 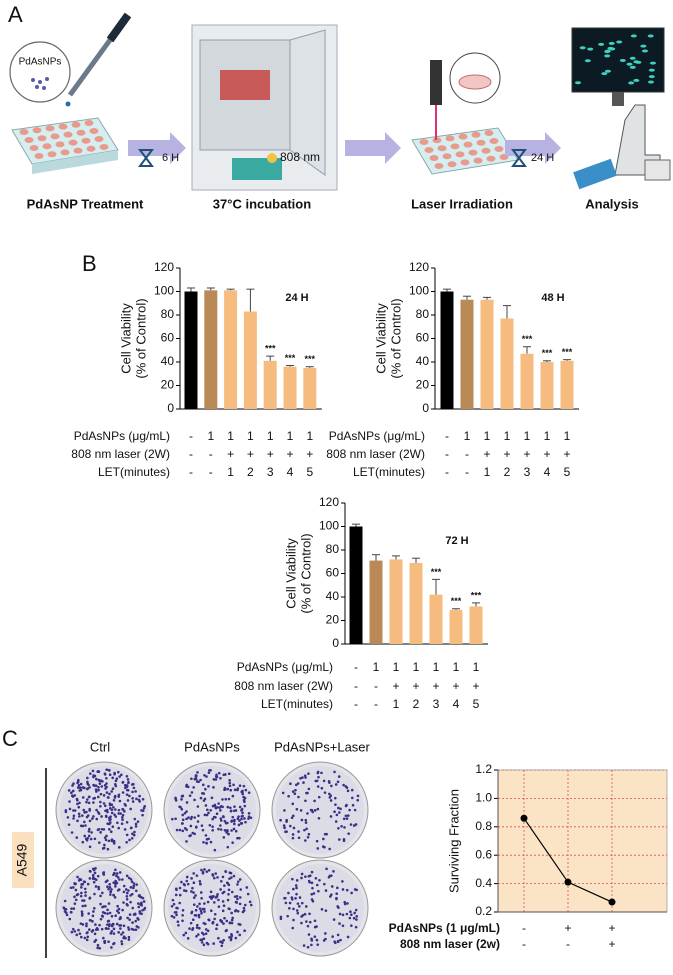 What do you see at coordinates (612, 902) in the screenshot?
I see `point` at bounding box center [612, 902].